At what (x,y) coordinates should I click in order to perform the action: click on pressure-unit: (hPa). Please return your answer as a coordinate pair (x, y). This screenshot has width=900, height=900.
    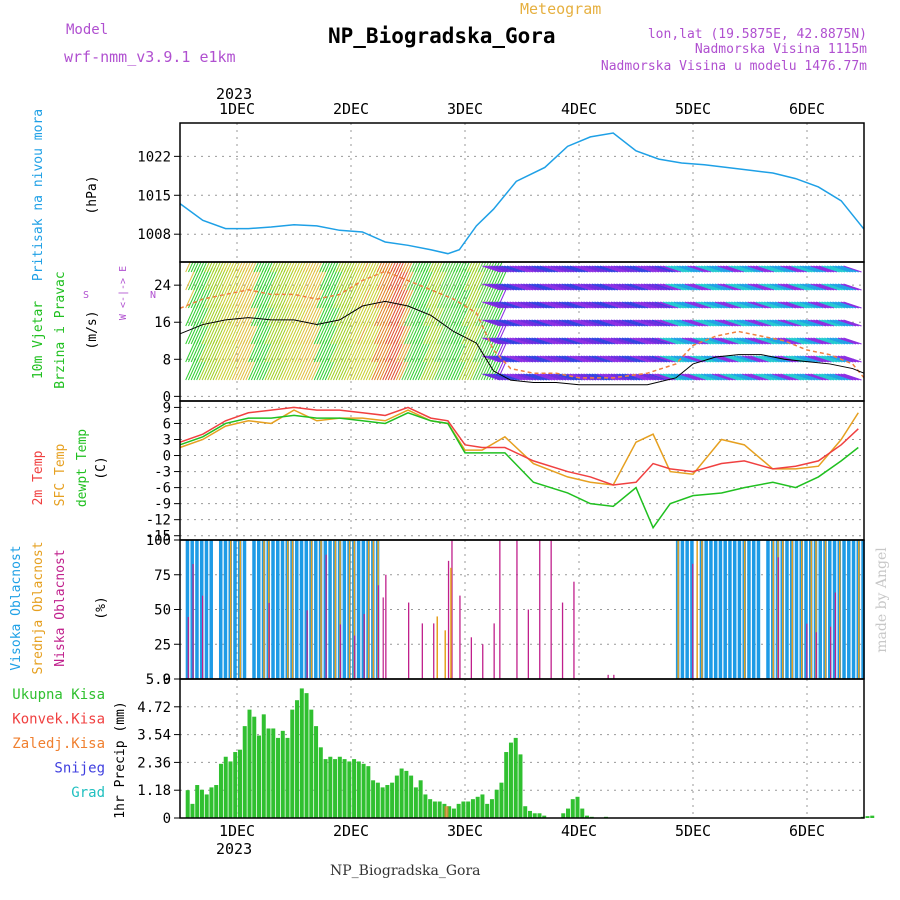
    Looking at the image, I should click on (92, 194).